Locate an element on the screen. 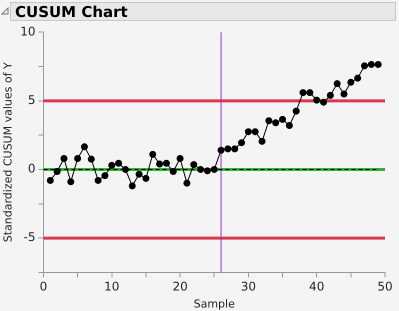 This screenshot has width=399, height=311. chart-title: CUSUM Chart is located at coordinates (203, 11).